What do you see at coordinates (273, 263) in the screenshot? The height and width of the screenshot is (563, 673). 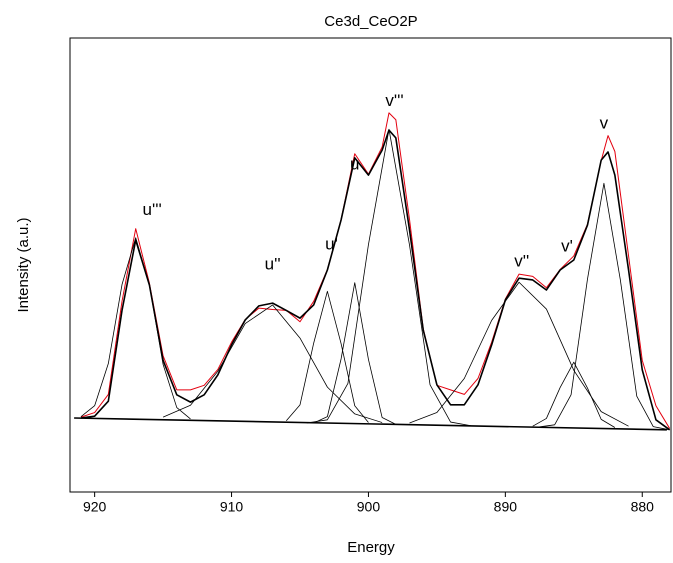 I see `peak-label: u''` at bounding box center [273, 263].